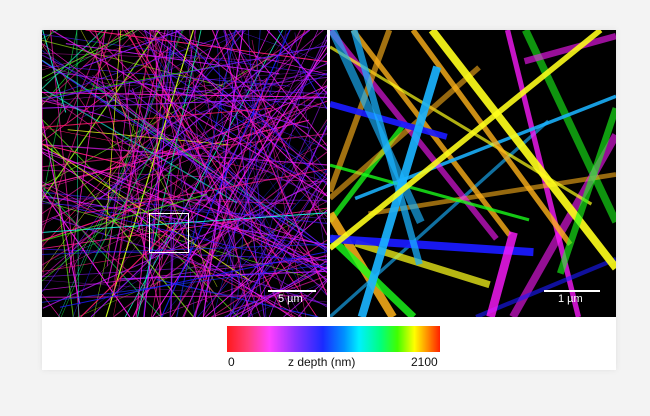 This screenshot has height=416, width=650. What do you see at coordinates (572, 291) in the screenshot?
I see `scale-bar` at bounding box center [572, 291].